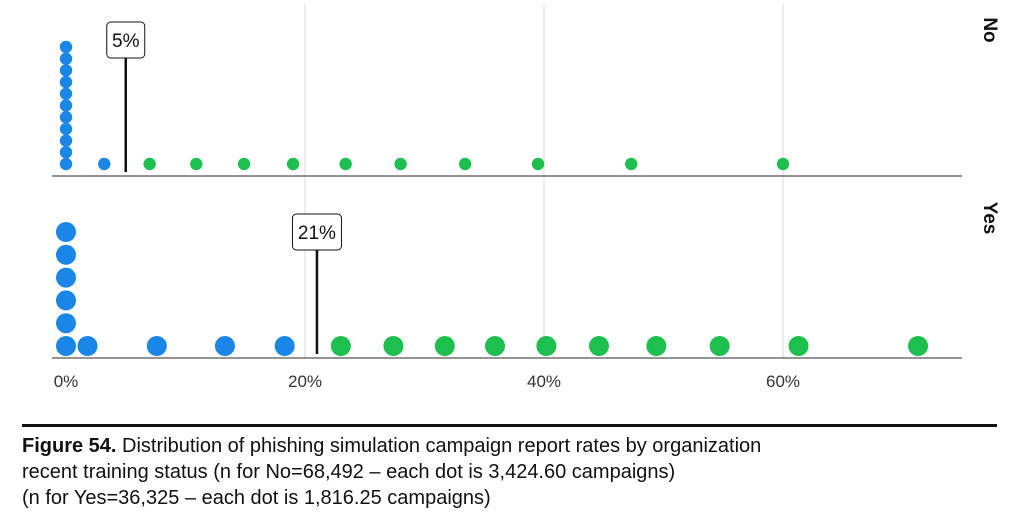 Image resolution: width=1024 pixels, height=516 pixels. I want to click on x-tick-label: 60%, so click(783, 381).